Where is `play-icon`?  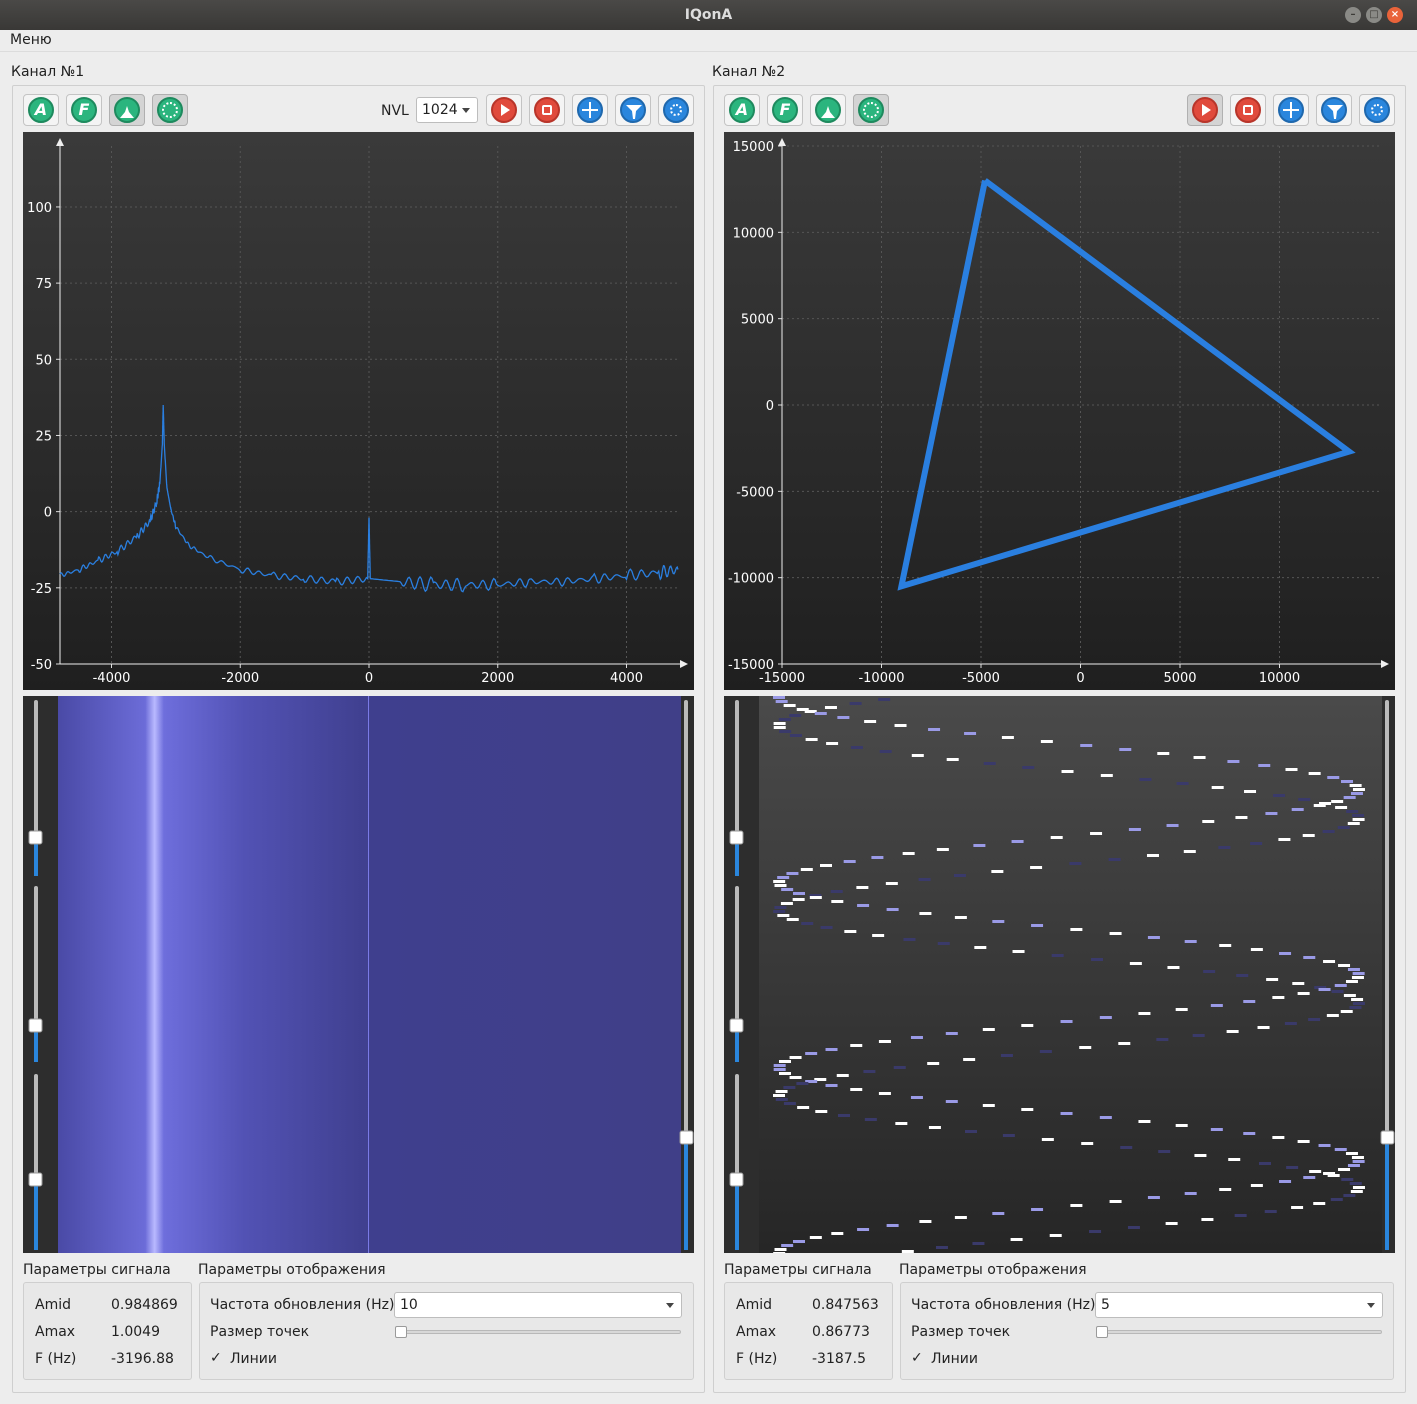
play-icon is located at coordinates (1205, 110).